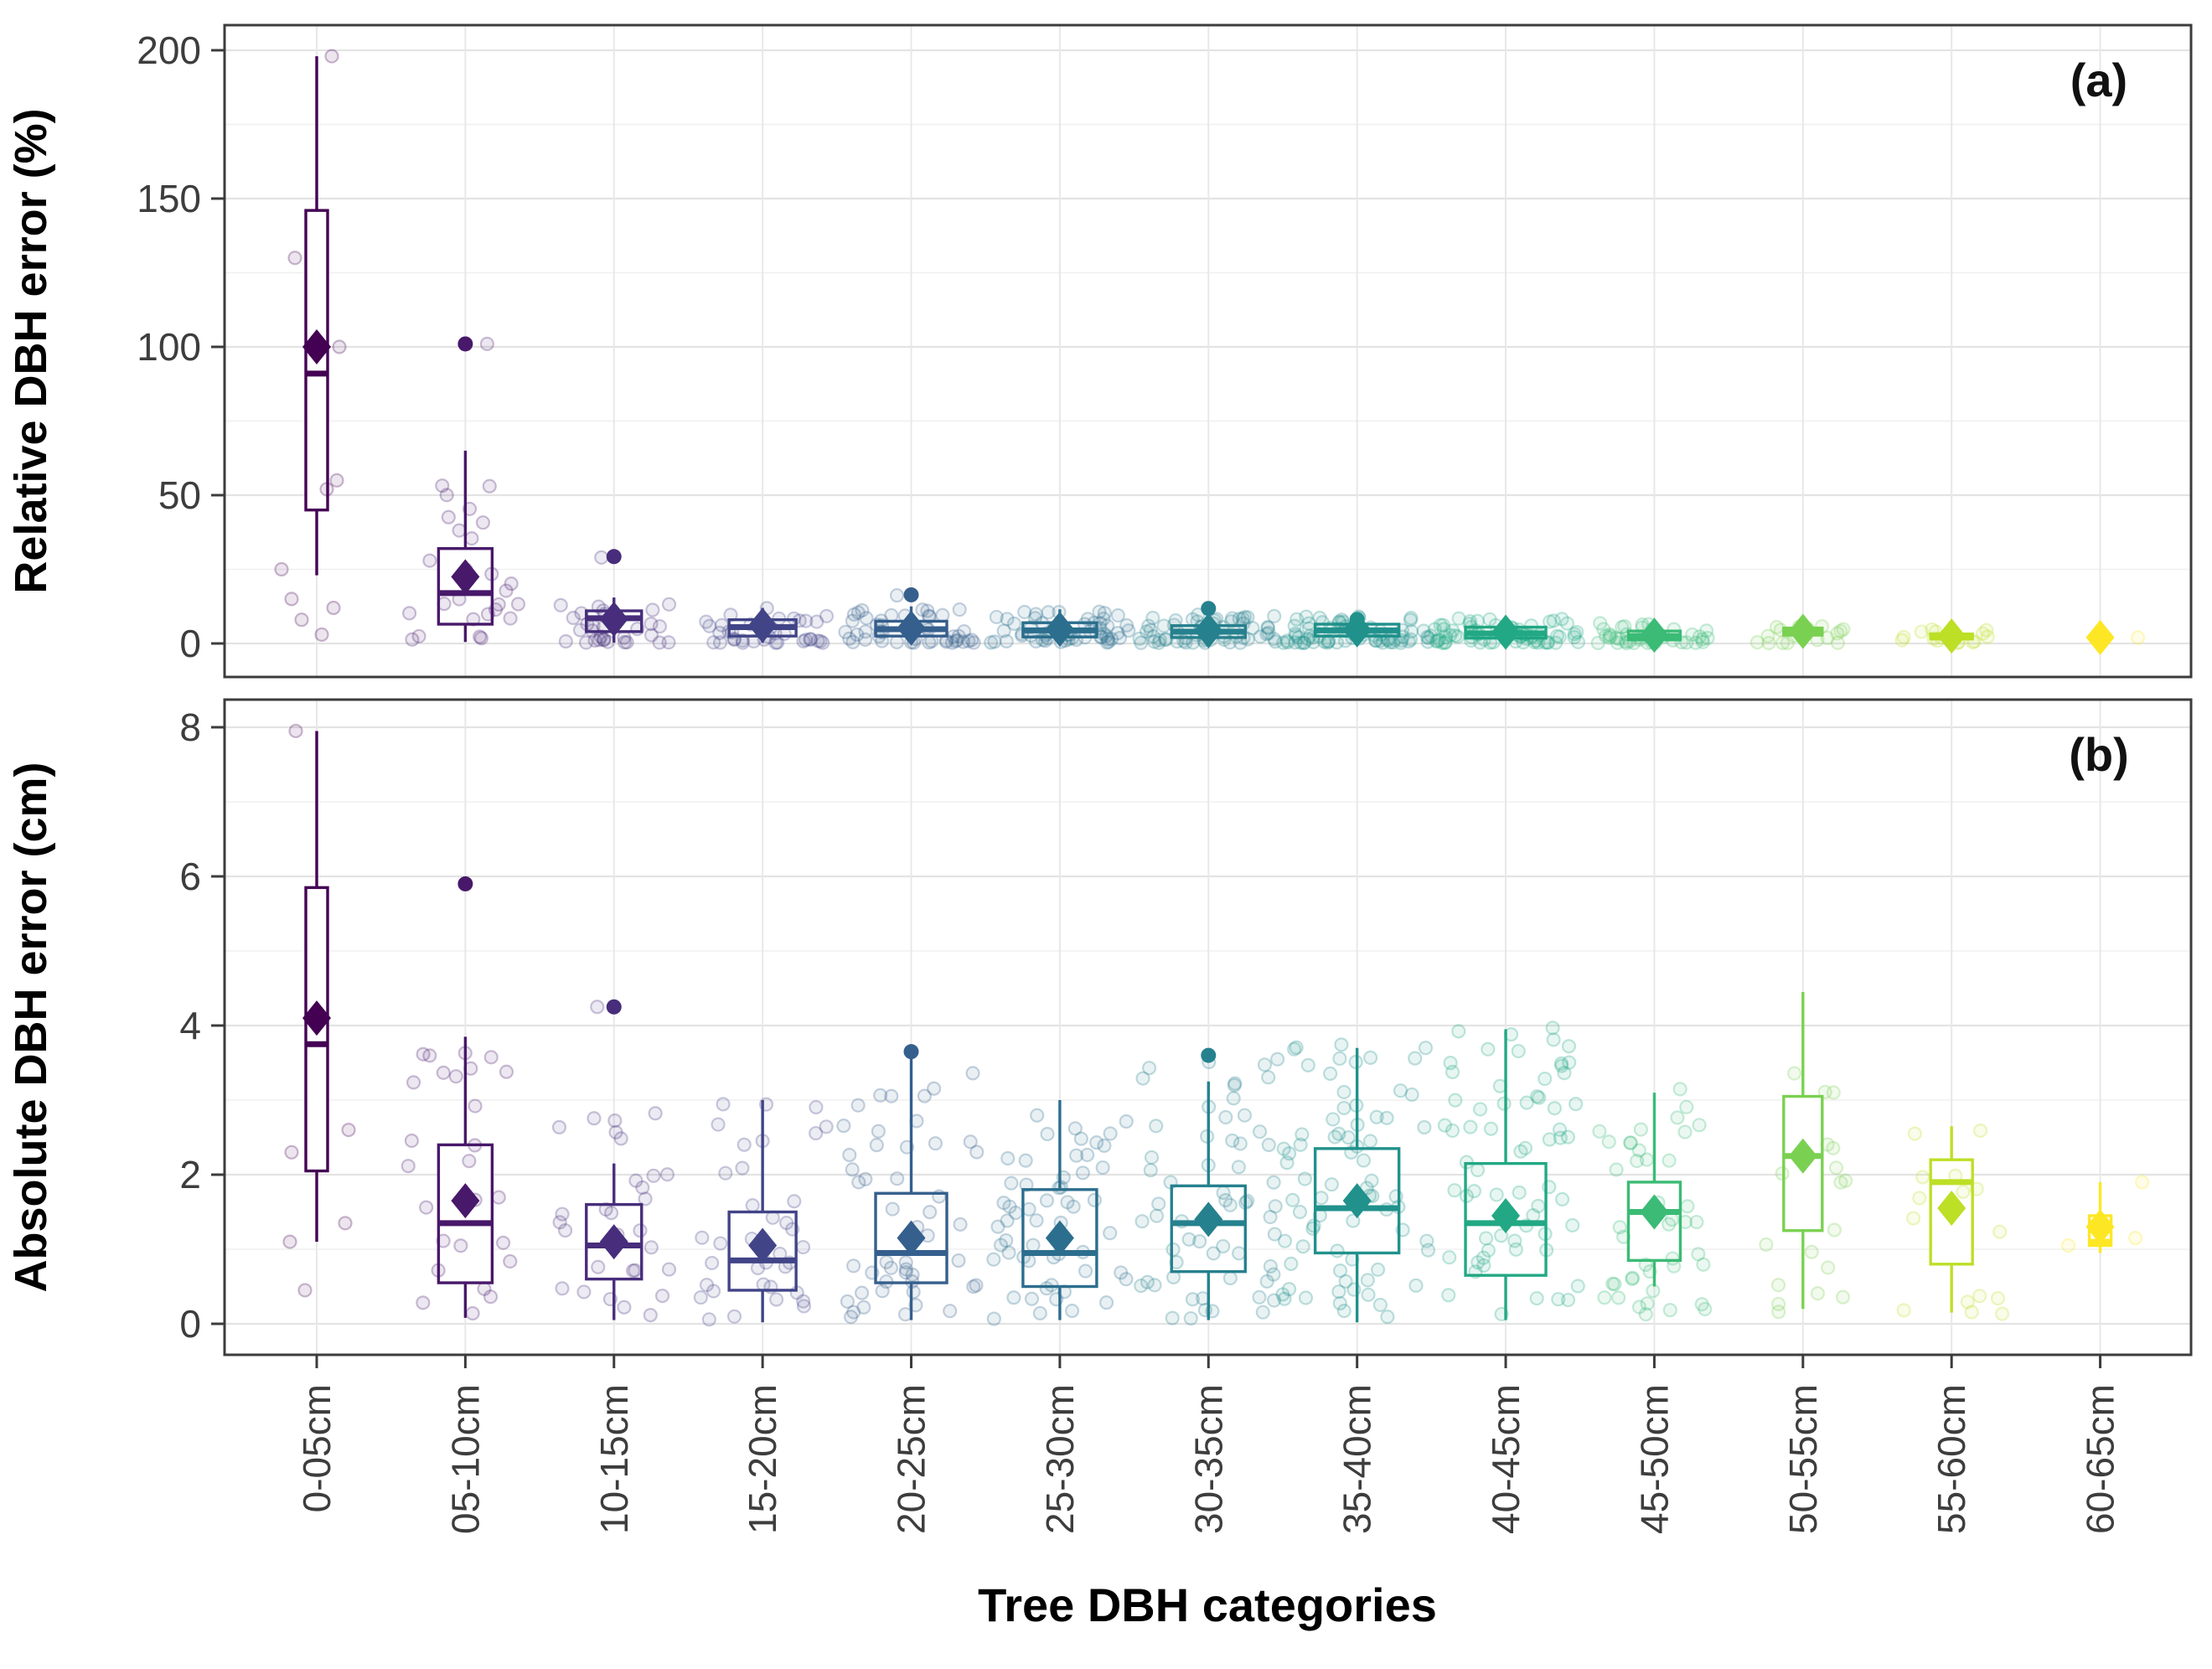 Image resolution: width=2212 pixels, height=1669 pixels. Describe the element at coordinates (1953, 1222) in the screenshot. I see `boxplot-55-60cm` at that location.